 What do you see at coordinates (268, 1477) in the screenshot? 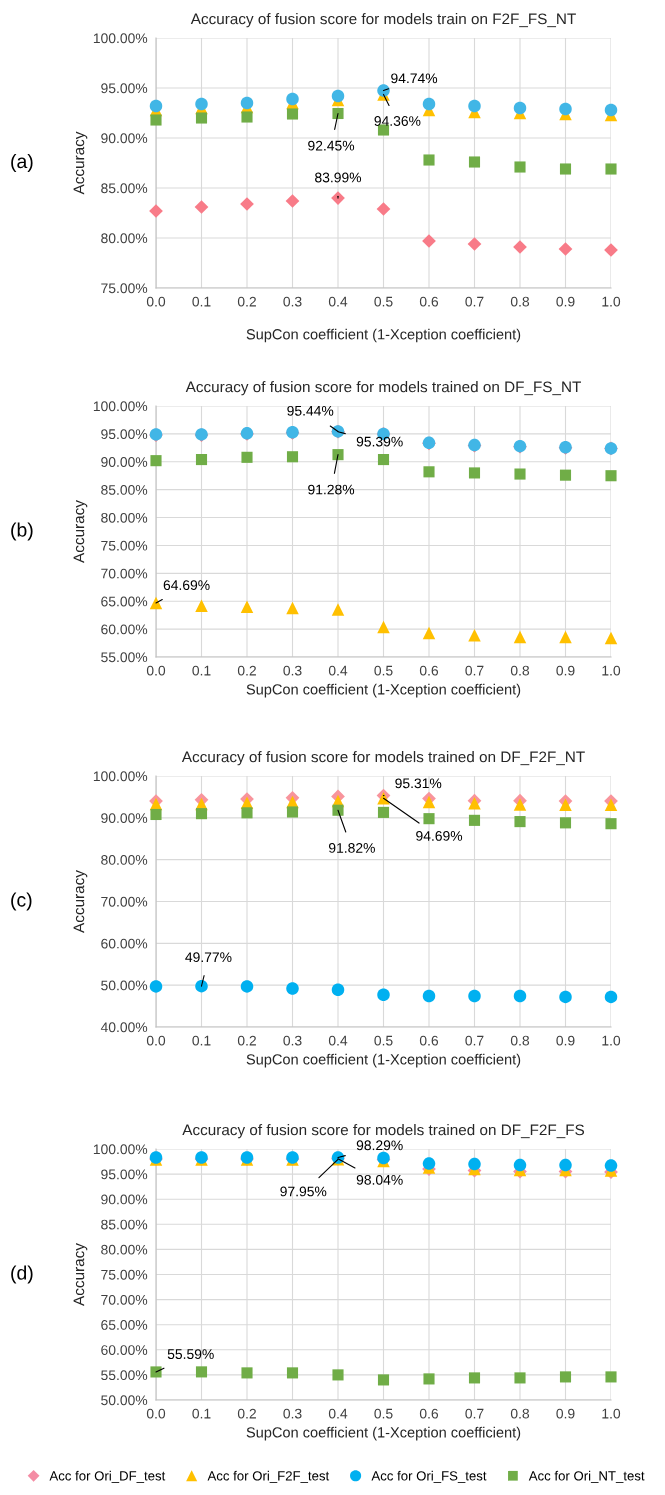
I see `legend-label: Acc for Ori_F2F_test` at bounding box center [268, 1477].